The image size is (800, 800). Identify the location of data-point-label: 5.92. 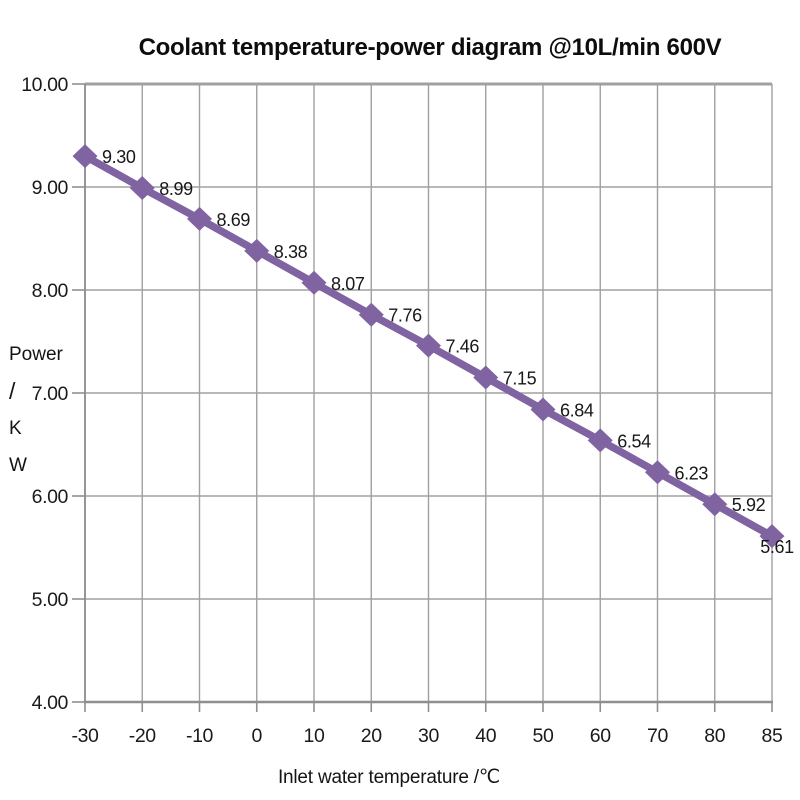
(749, 505).